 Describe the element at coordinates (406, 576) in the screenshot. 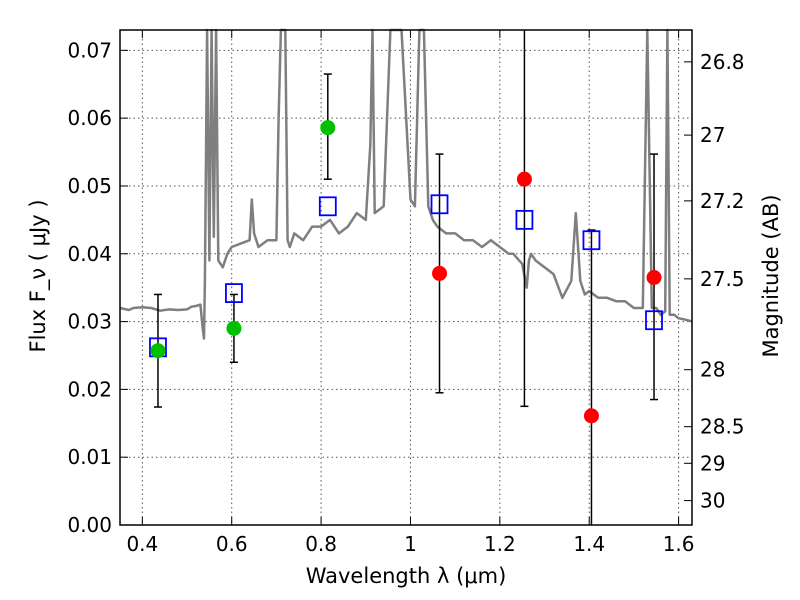

I see `x-axis-label: Wavelength λ (μm)` at that location.